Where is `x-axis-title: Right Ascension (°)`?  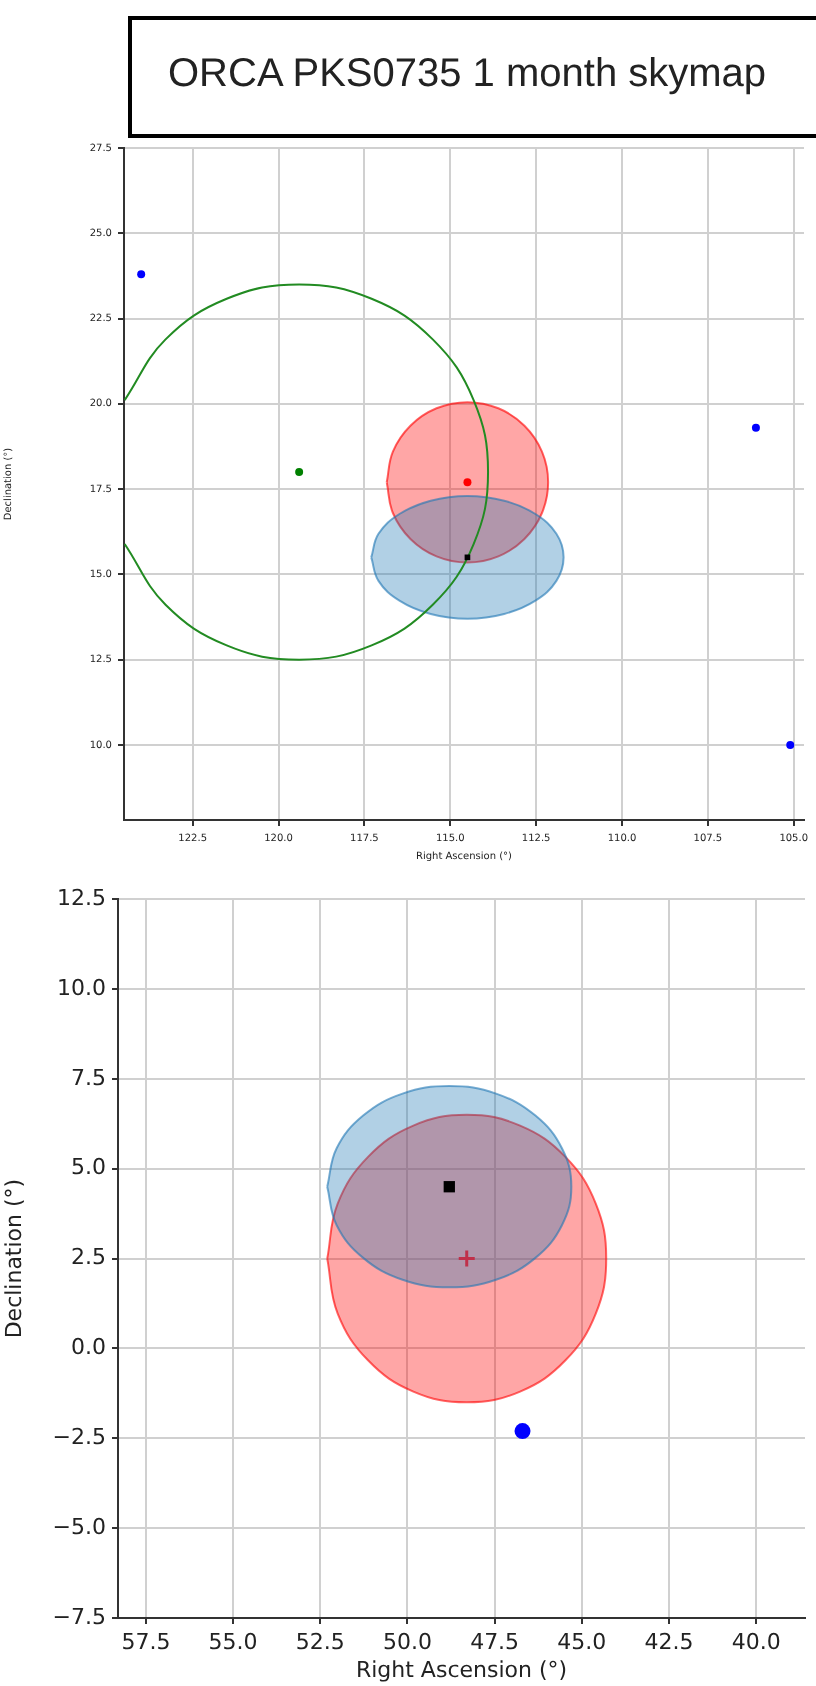
x-axis-title: Right Ascension (°) is located at coordinates (461, 1669).